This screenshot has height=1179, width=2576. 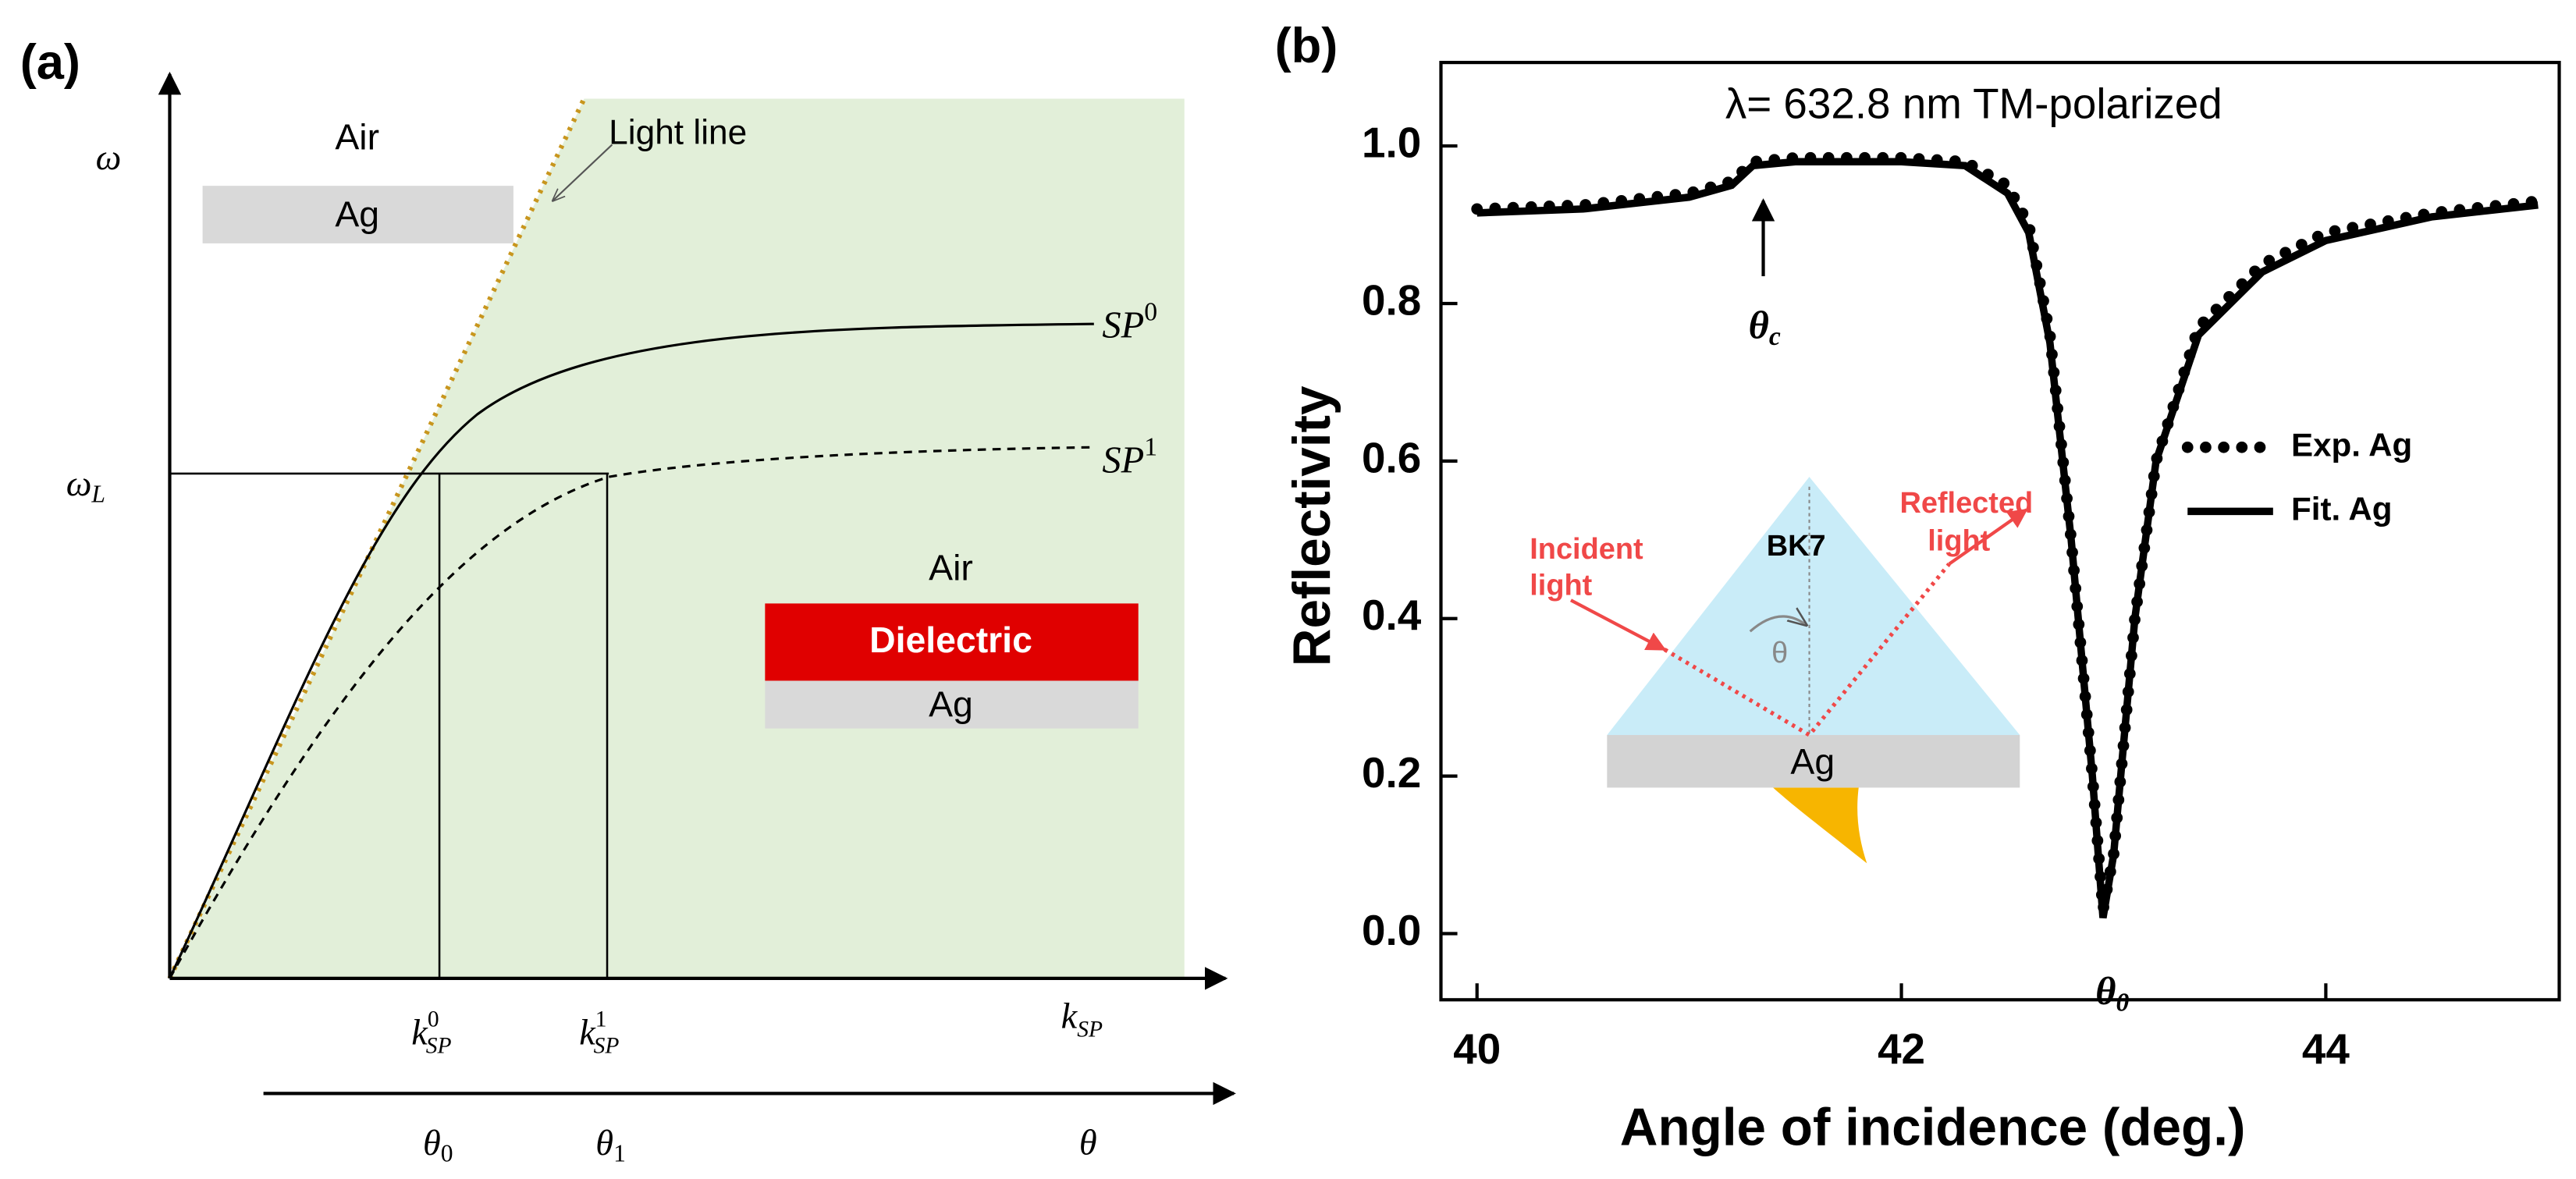 What do you see at coordinates (1392, 300) in the screenshot?
I see `y-tick-label: 0.8` at bounding box center [1392, 300].